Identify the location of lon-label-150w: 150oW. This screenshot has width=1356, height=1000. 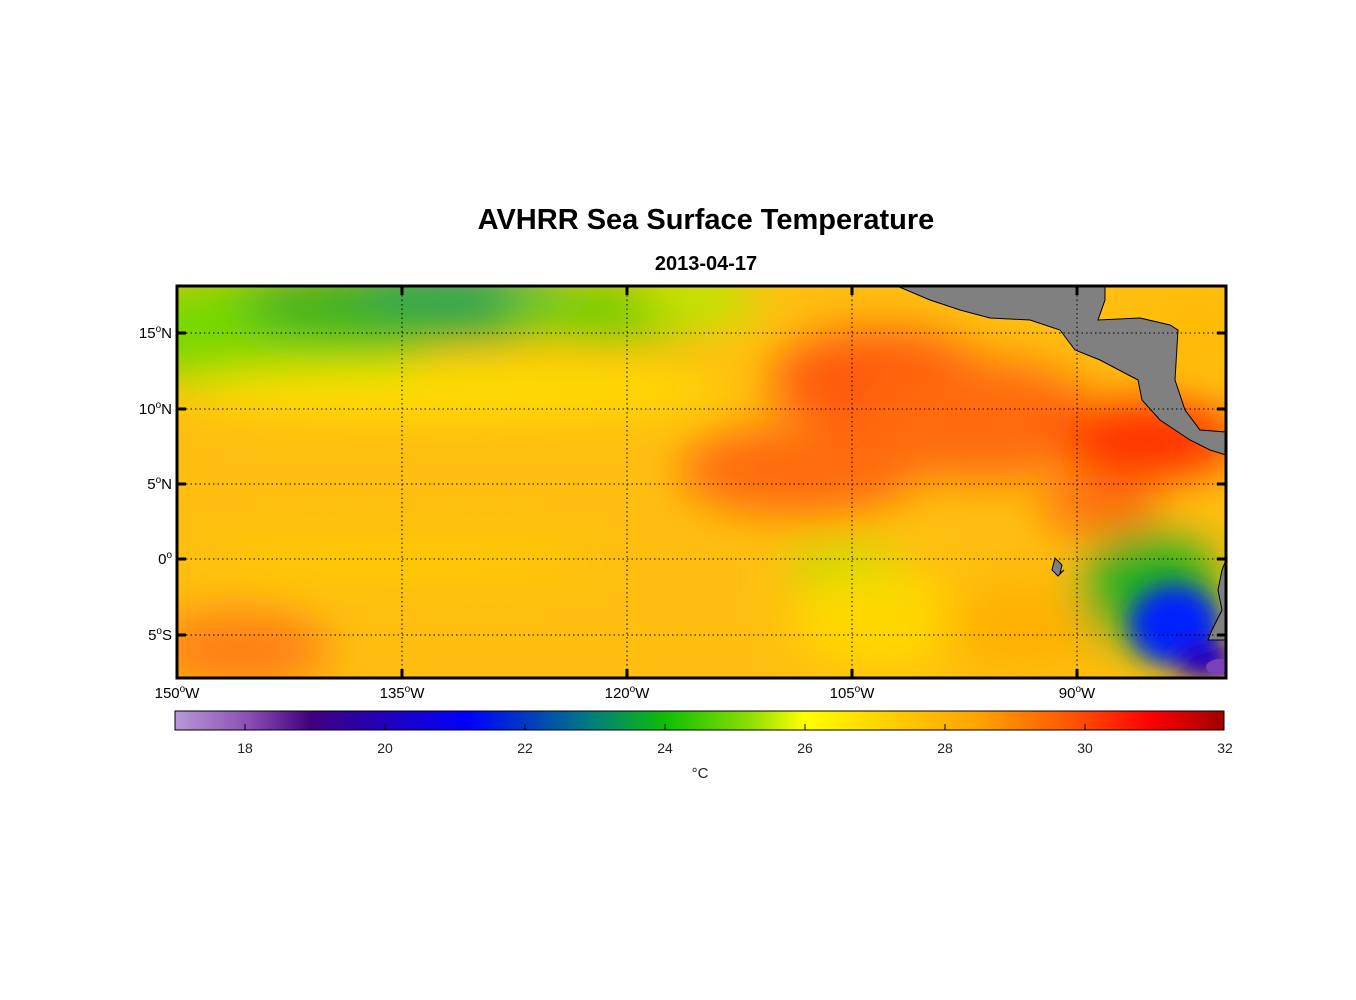
(177, 693).